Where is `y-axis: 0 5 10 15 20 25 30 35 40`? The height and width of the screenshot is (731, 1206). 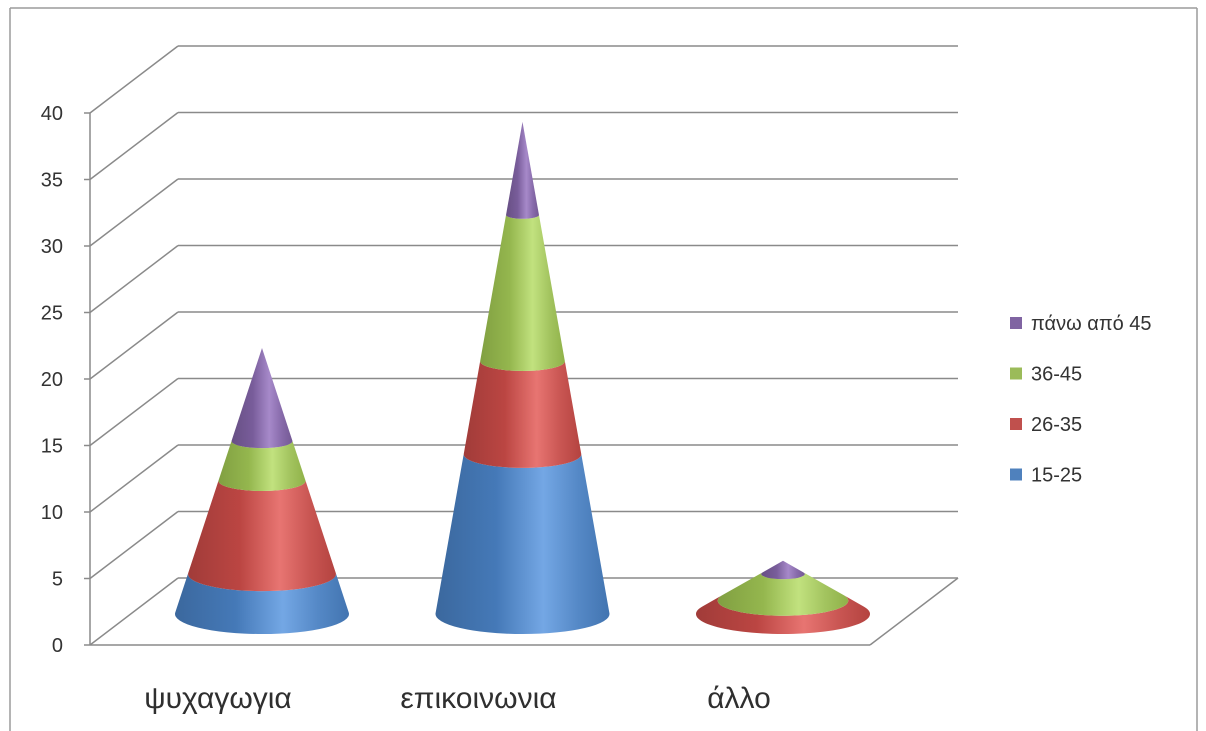
y-axis: 0 5 10 15 20 25 30 35 40 is located at coordinates (66, 380).